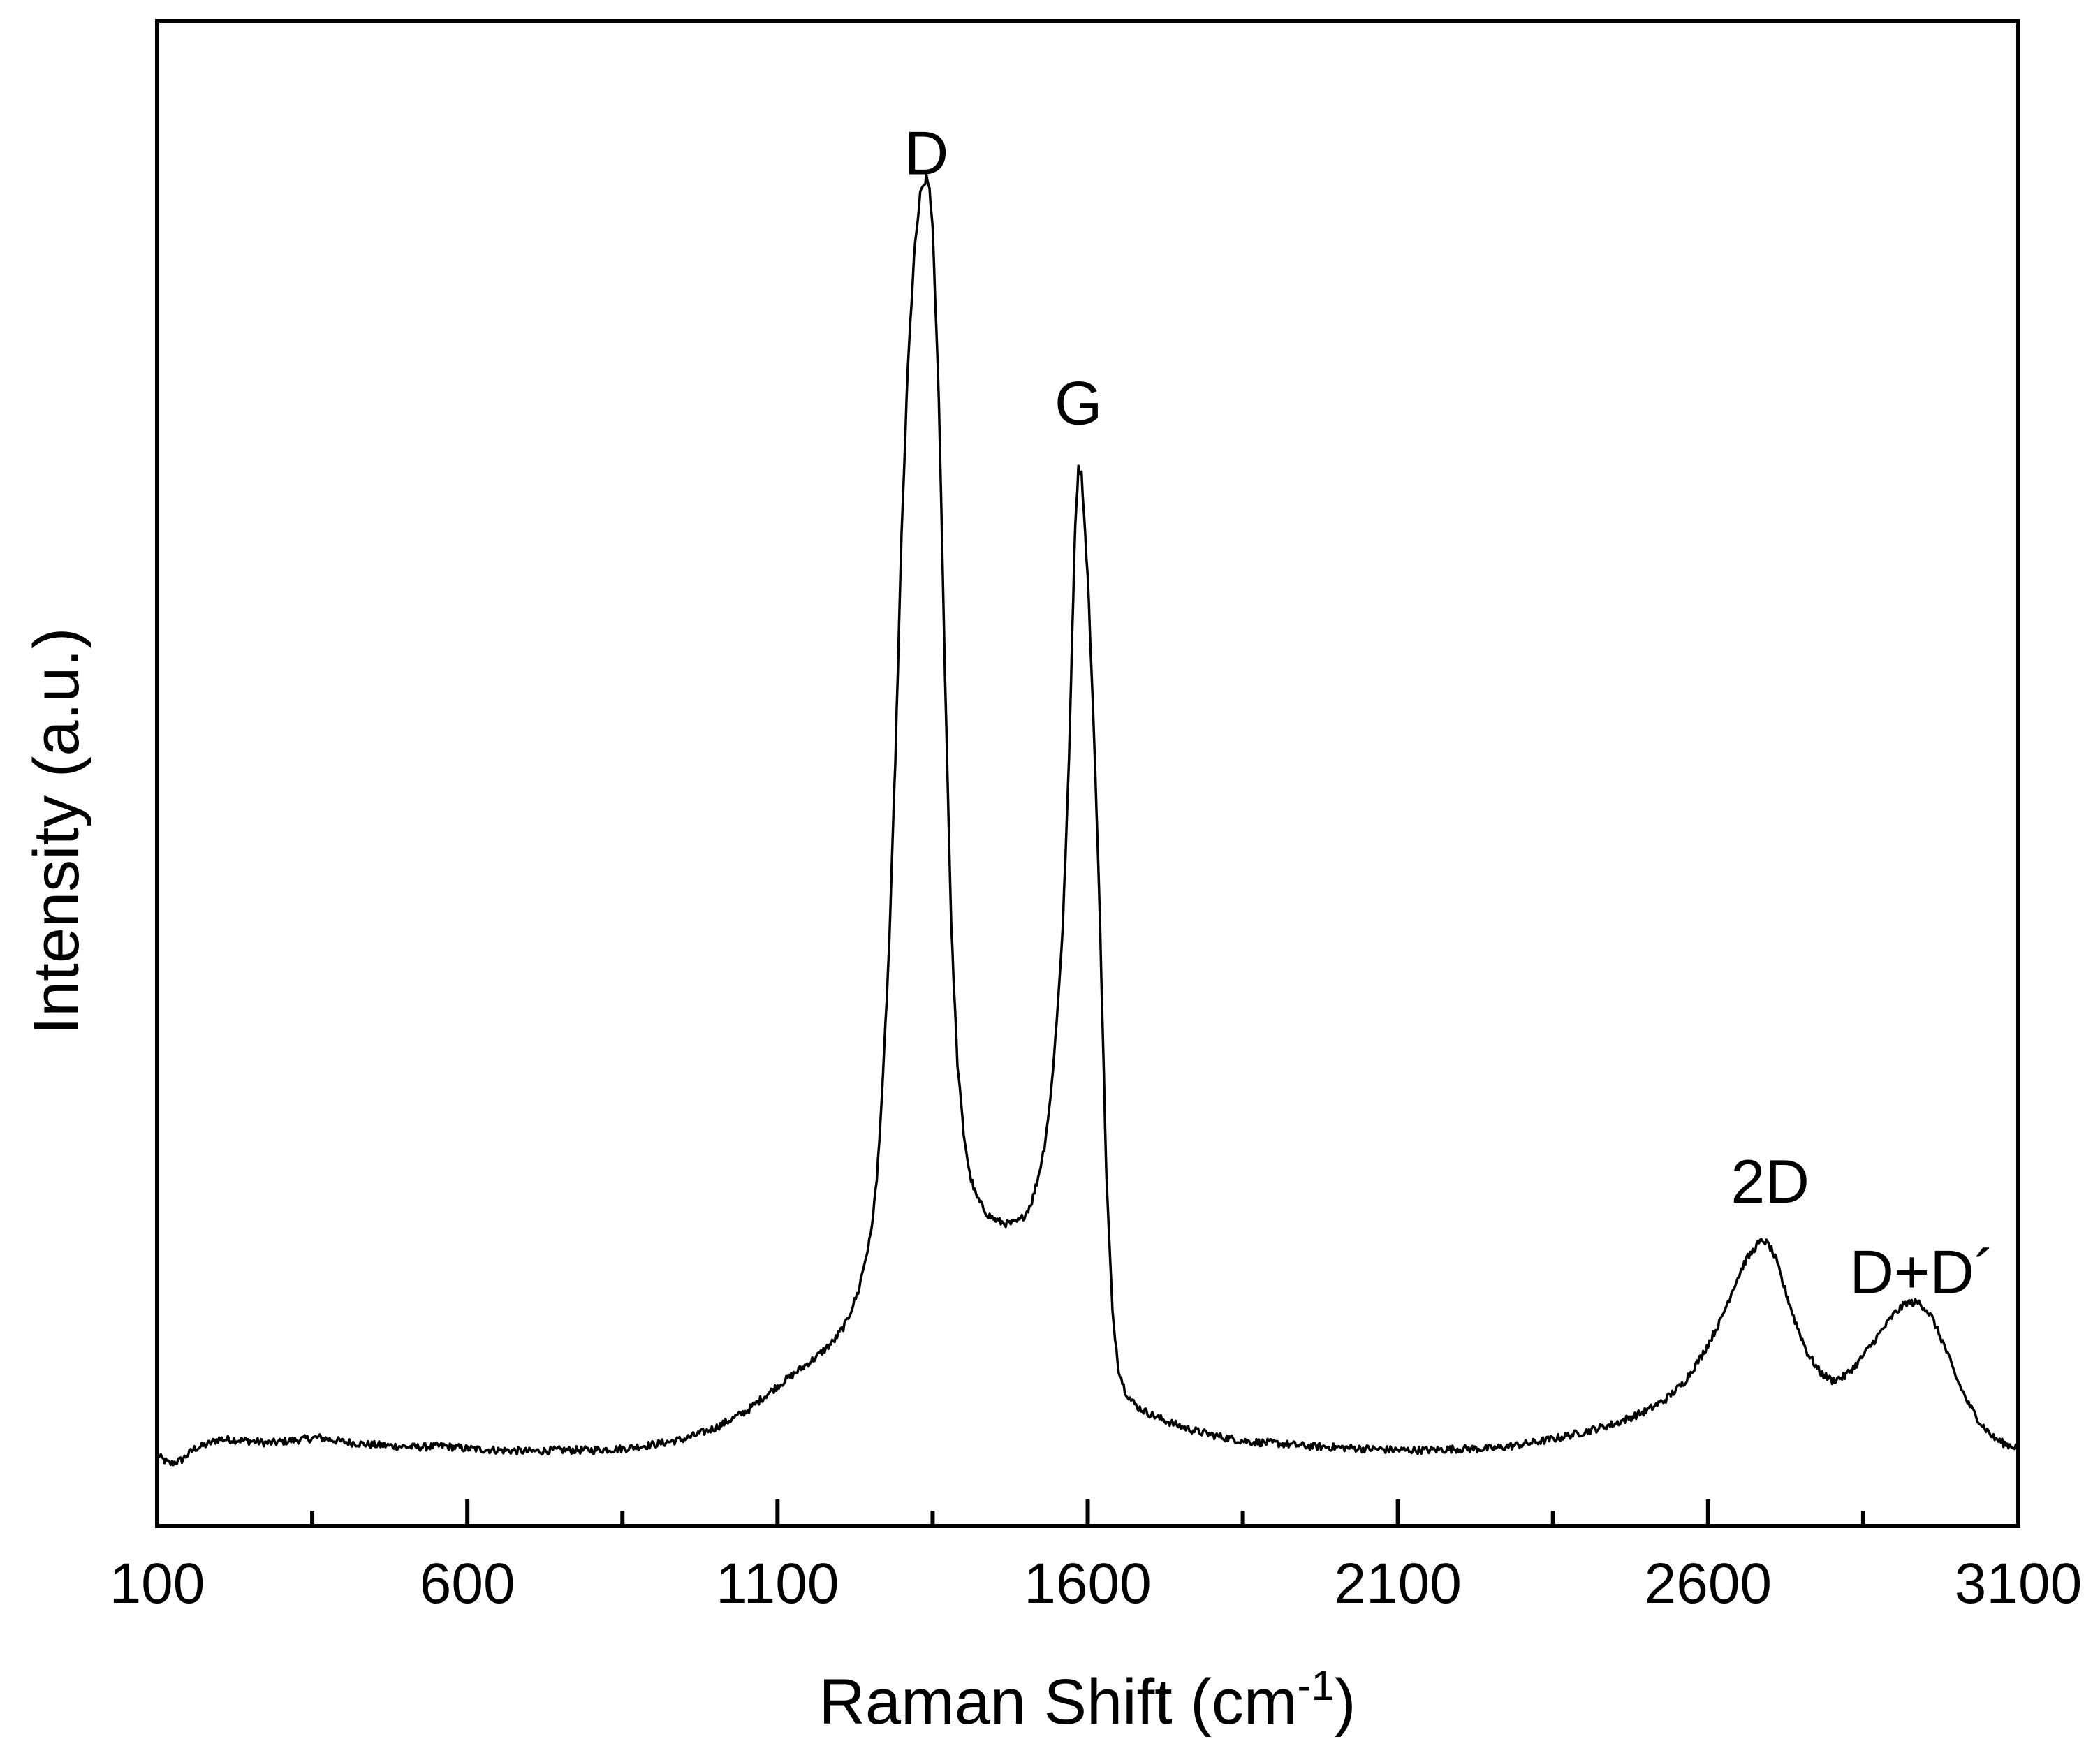 The height and width of the screenshot is (1760, 2100). Describe the element at coordinates (1709, 1583) in the screenshot. I see `x-tick-label: 2600` at that location.